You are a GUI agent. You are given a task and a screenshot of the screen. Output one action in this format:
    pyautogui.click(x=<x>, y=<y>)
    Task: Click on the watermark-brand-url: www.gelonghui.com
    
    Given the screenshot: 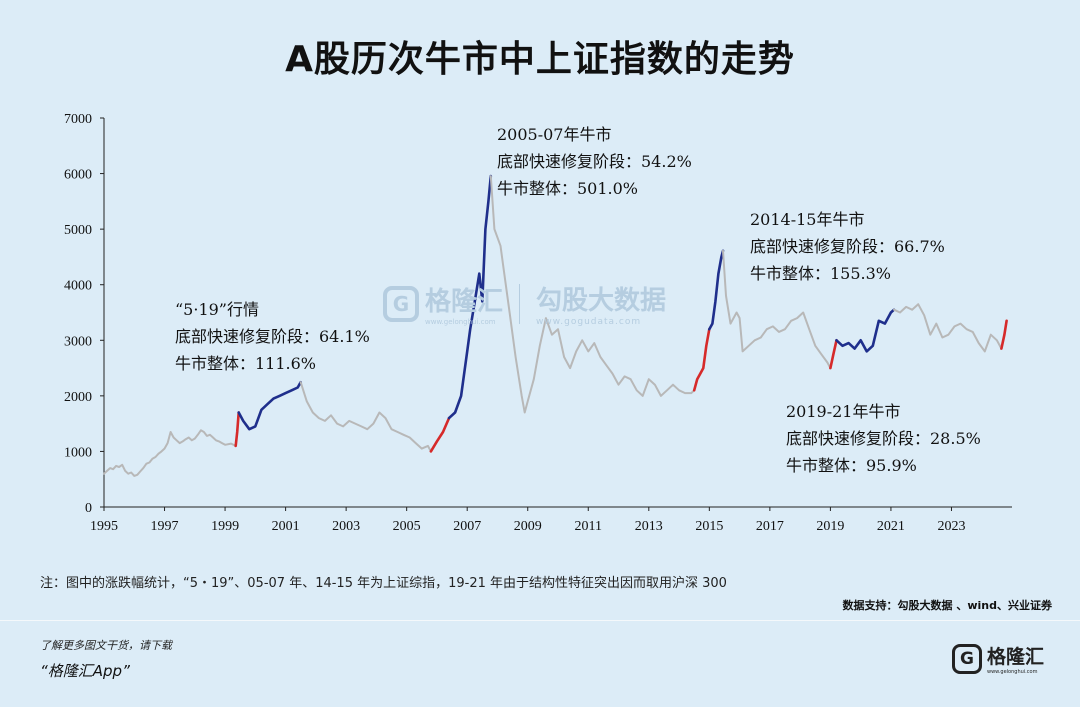 What is the action you would take?
    pyautogui.click(x=460, y=322)
    